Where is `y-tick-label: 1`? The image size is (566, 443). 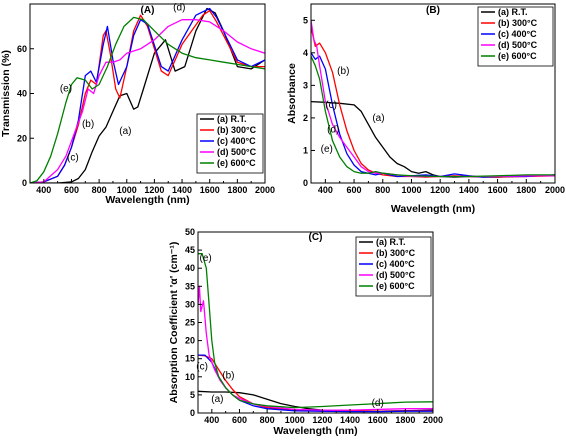
y-tick-label: 1 is located at coordinates (305, 150).